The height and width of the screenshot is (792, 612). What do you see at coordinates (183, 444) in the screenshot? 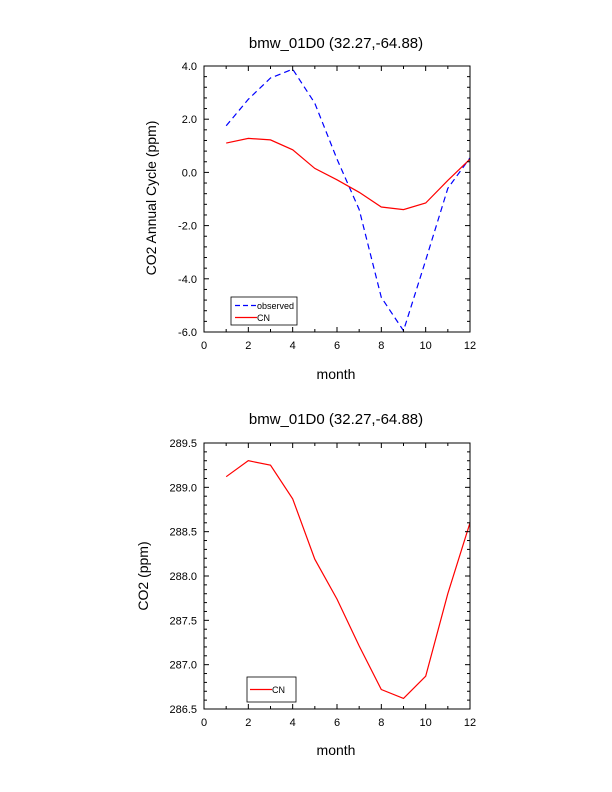
I see `y-tick-label: 289.5` at bounding box center [183, 444].